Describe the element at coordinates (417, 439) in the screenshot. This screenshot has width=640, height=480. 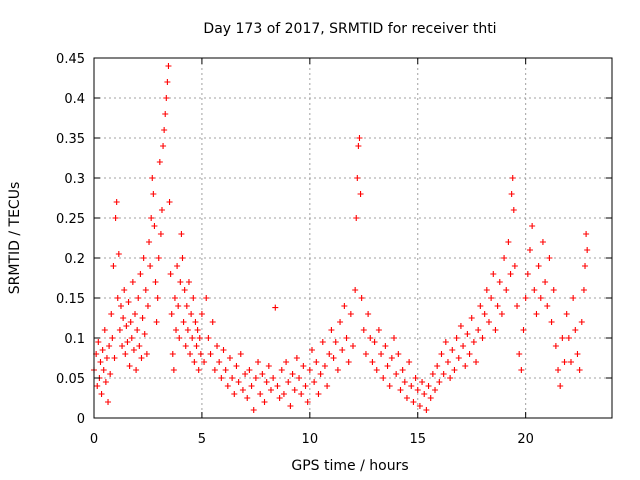
I see `x-tick-label: 15` at that location.